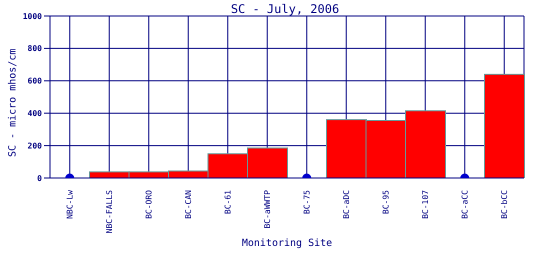  I want to click on x-tick-label: BC-aDC, so click(346, 204).